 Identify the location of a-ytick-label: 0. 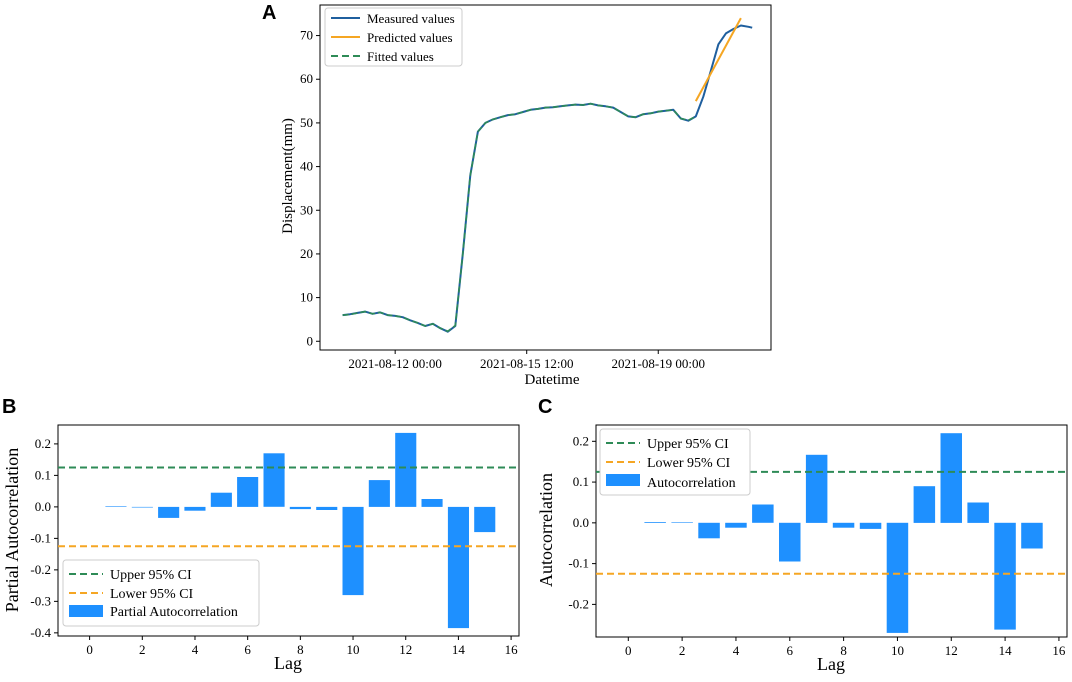
(310, 340).